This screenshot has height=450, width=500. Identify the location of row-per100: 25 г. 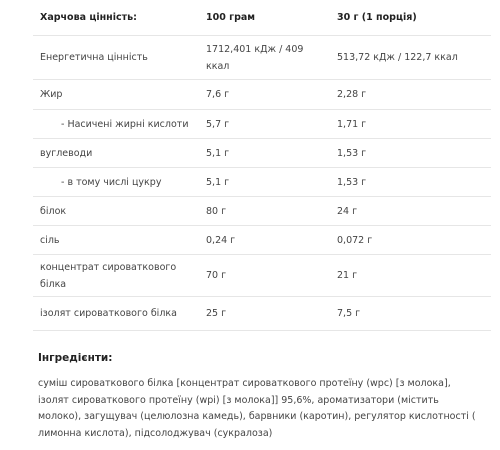
(216, 313).